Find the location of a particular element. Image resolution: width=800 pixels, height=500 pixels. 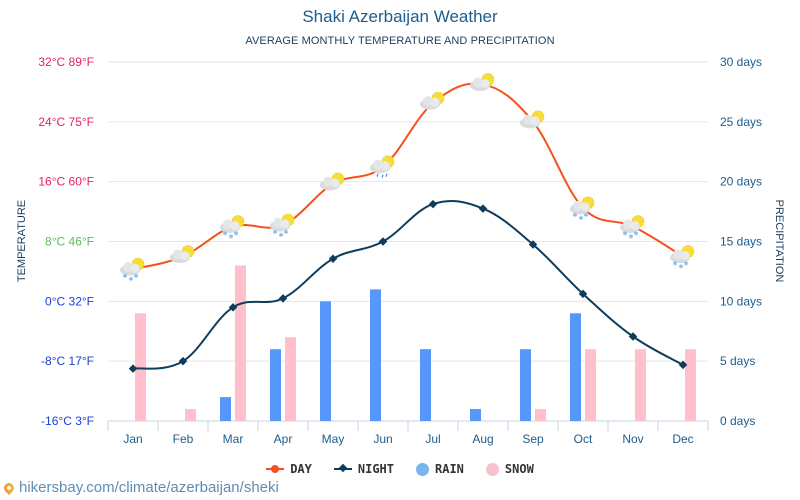

night-line-icon is located at coordinates (342, 468).